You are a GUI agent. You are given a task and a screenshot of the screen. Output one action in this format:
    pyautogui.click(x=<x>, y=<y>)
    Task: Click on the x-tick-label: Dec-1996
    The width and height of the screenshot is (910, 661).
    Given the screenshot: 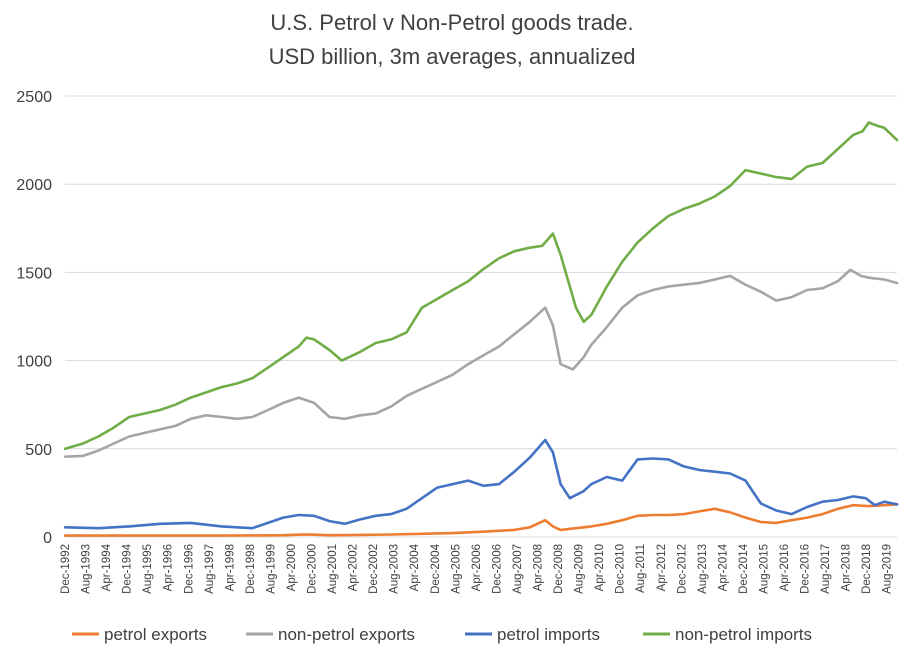 What is the action you would take?
    pyautogui.click(x=189, y=569)
    